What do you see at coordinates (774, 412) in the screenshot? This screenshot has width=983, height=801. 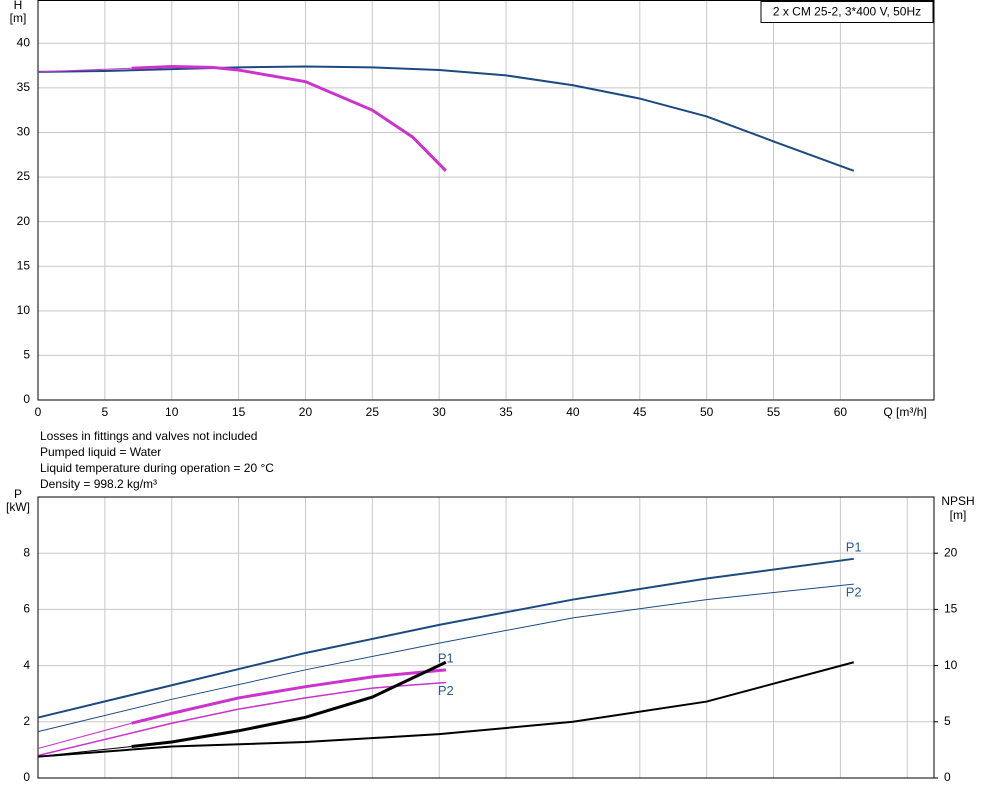 I see `x-tick-label: 55` at bounding box center [774, 412].